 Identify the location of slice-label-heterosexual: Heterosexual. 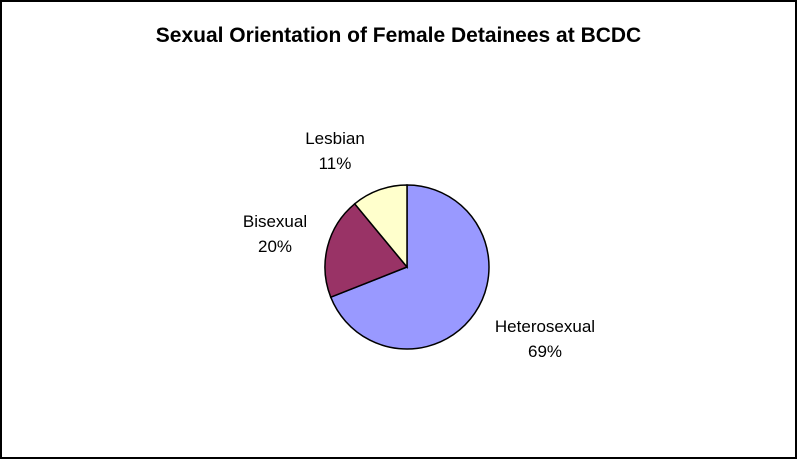
(545, 326).